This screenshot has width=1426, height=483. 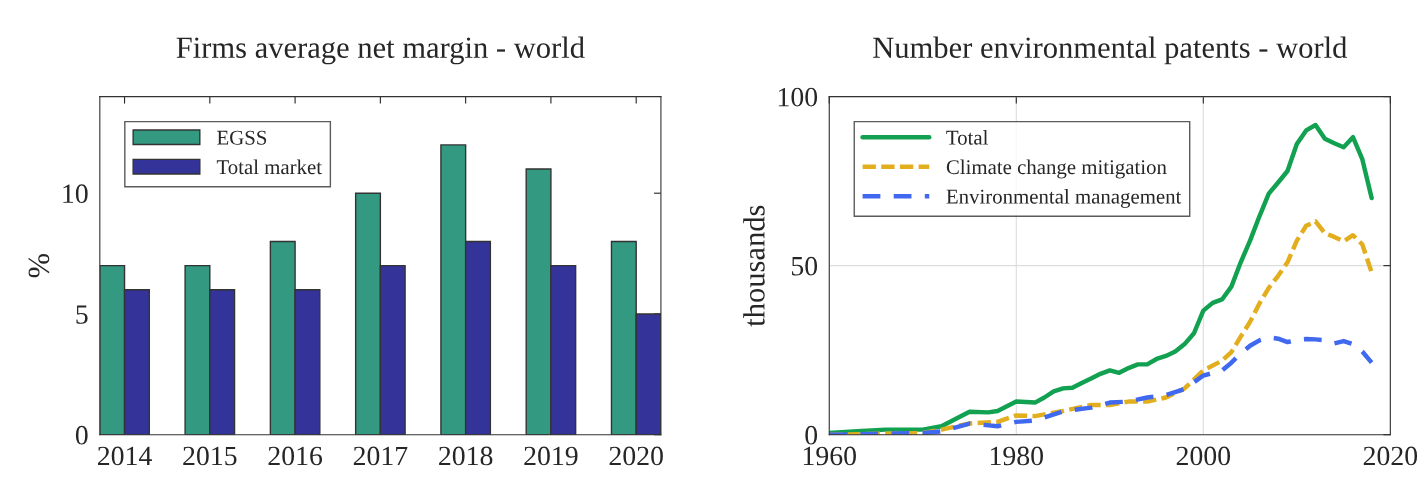 What do you see at coordinates (754, 266) in the screenshot?
I see `y-axis-title: thousands` at bounding box center [754, 266].